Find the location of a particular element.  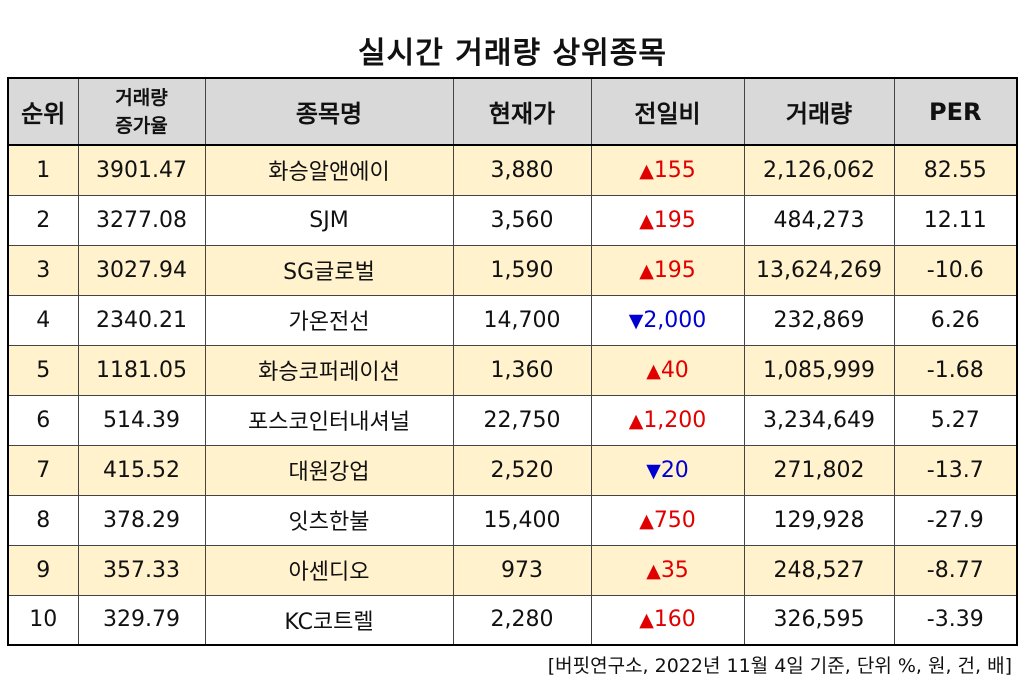

table-row: 7 415.52 대원강업 2,520 ▼20 271,802 -13.7 is located at coordinates (512, 470).